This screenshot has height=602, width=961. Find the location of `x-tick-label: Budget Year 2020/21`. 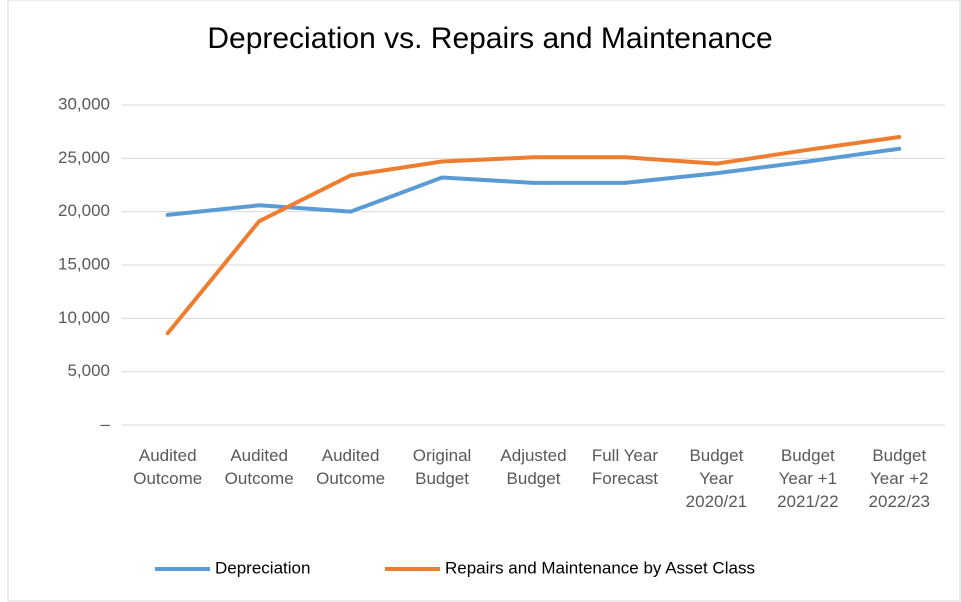

x-tick-label: Budget Year 2020/21 is located at coordinates (716, 478).